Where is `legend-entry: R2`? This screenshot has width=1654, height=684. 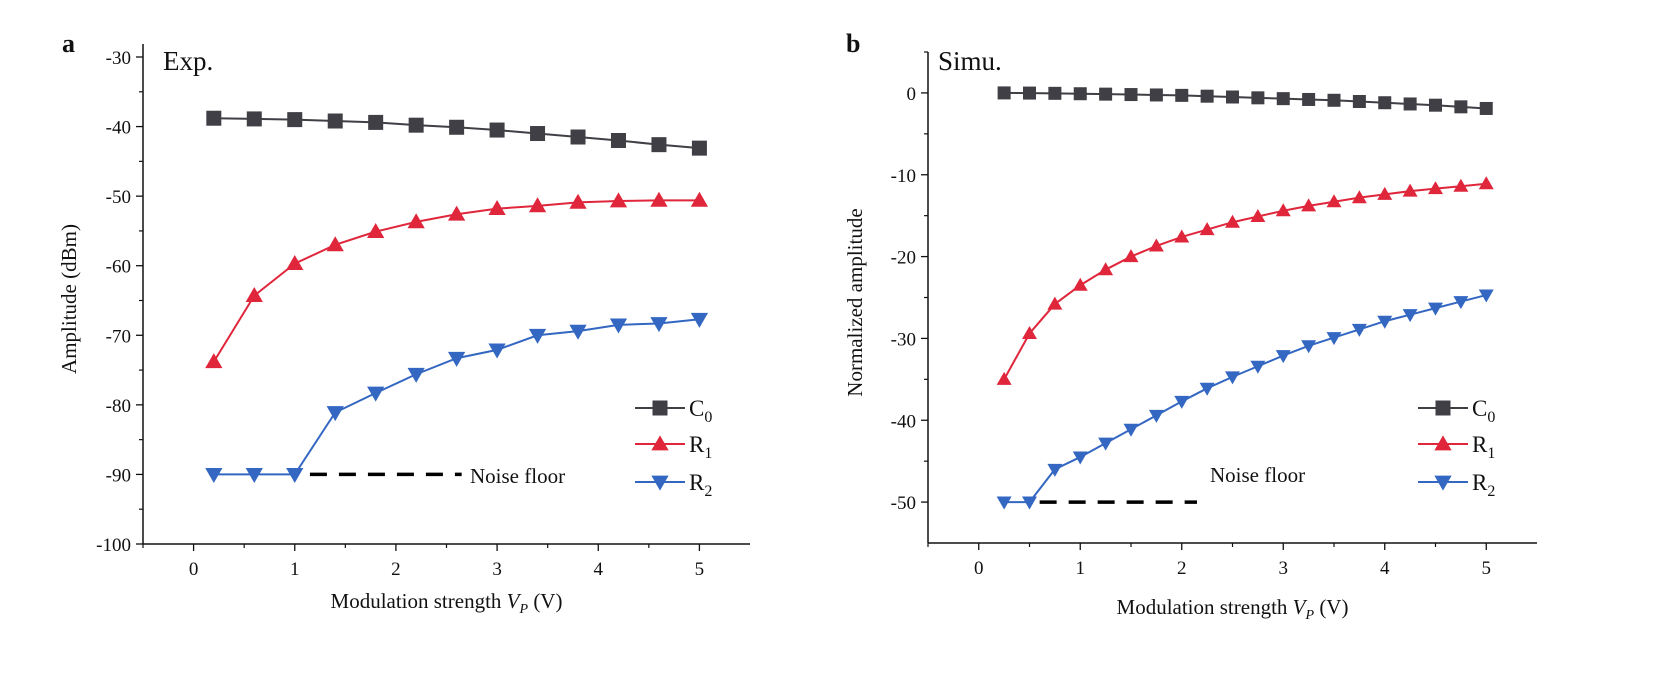
legend-entry: R2 is located at coordinates (673, 485).